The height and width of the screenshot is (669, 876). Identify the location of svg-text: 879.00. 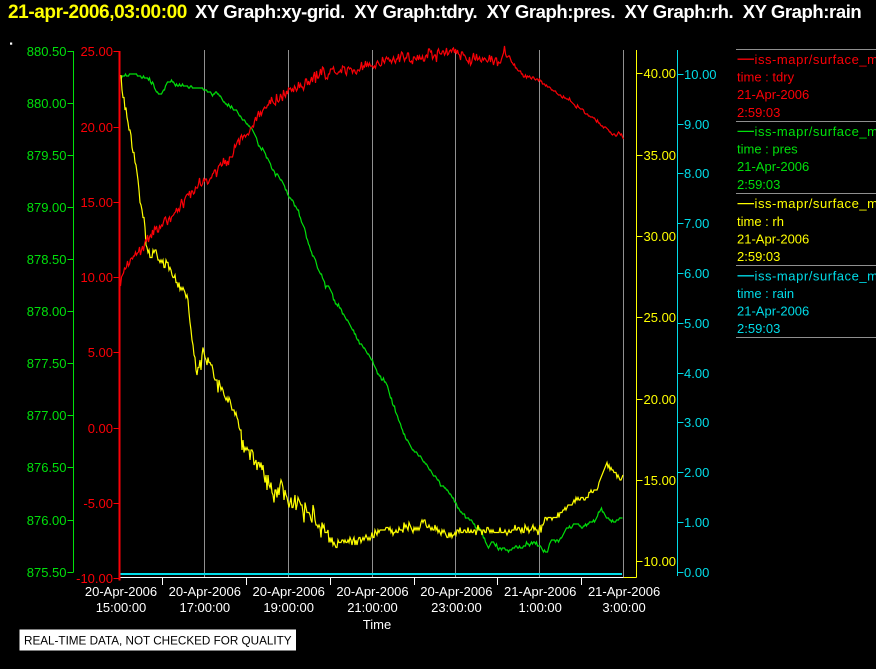
(47, 207).